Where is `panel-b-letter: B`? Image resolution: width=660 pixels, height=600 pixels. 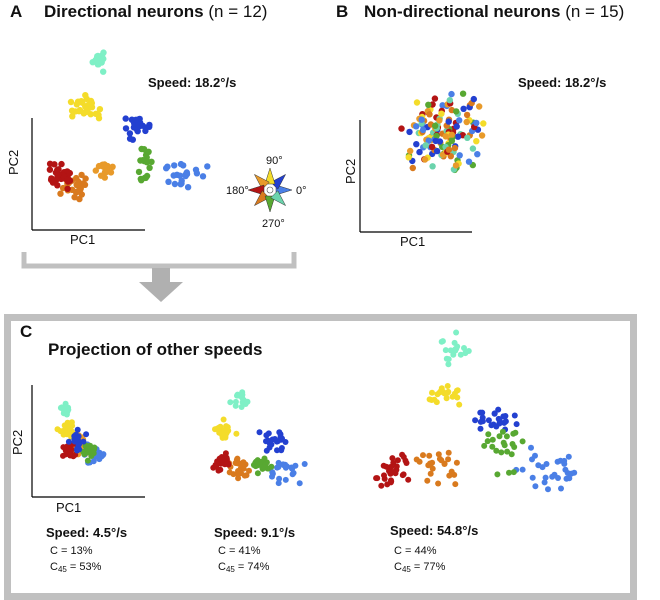 panel-b-letter: B is located at coordinates (342, 11).